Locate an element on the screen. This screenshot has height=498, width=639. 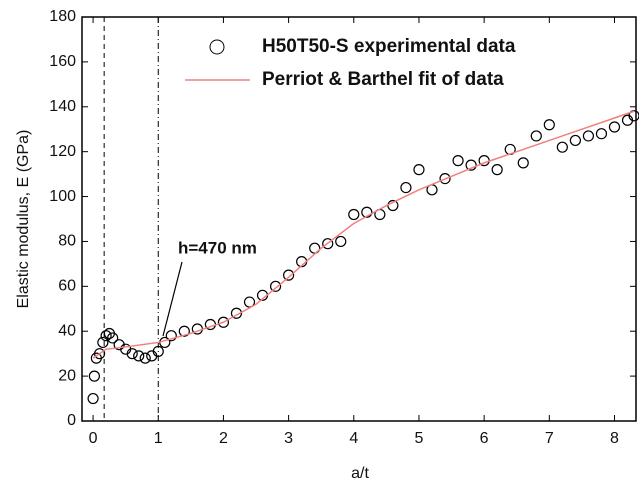
x-tick-label: 2 is located at coordinates (223, 438).